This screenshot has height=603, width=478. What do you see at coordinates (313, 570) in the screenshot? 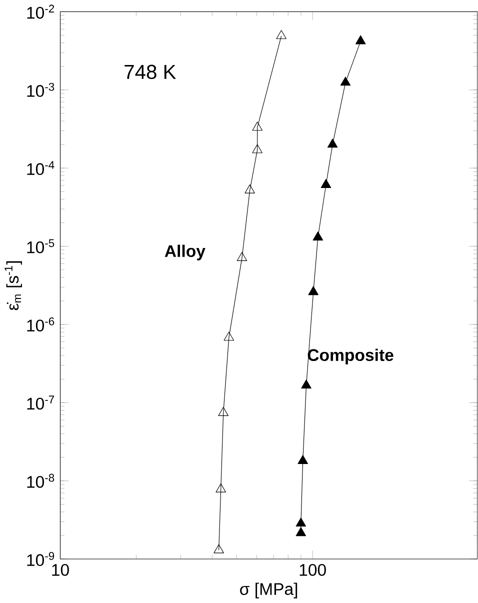
I see `x-tick-label: 100` at bounding box center [313, 570].